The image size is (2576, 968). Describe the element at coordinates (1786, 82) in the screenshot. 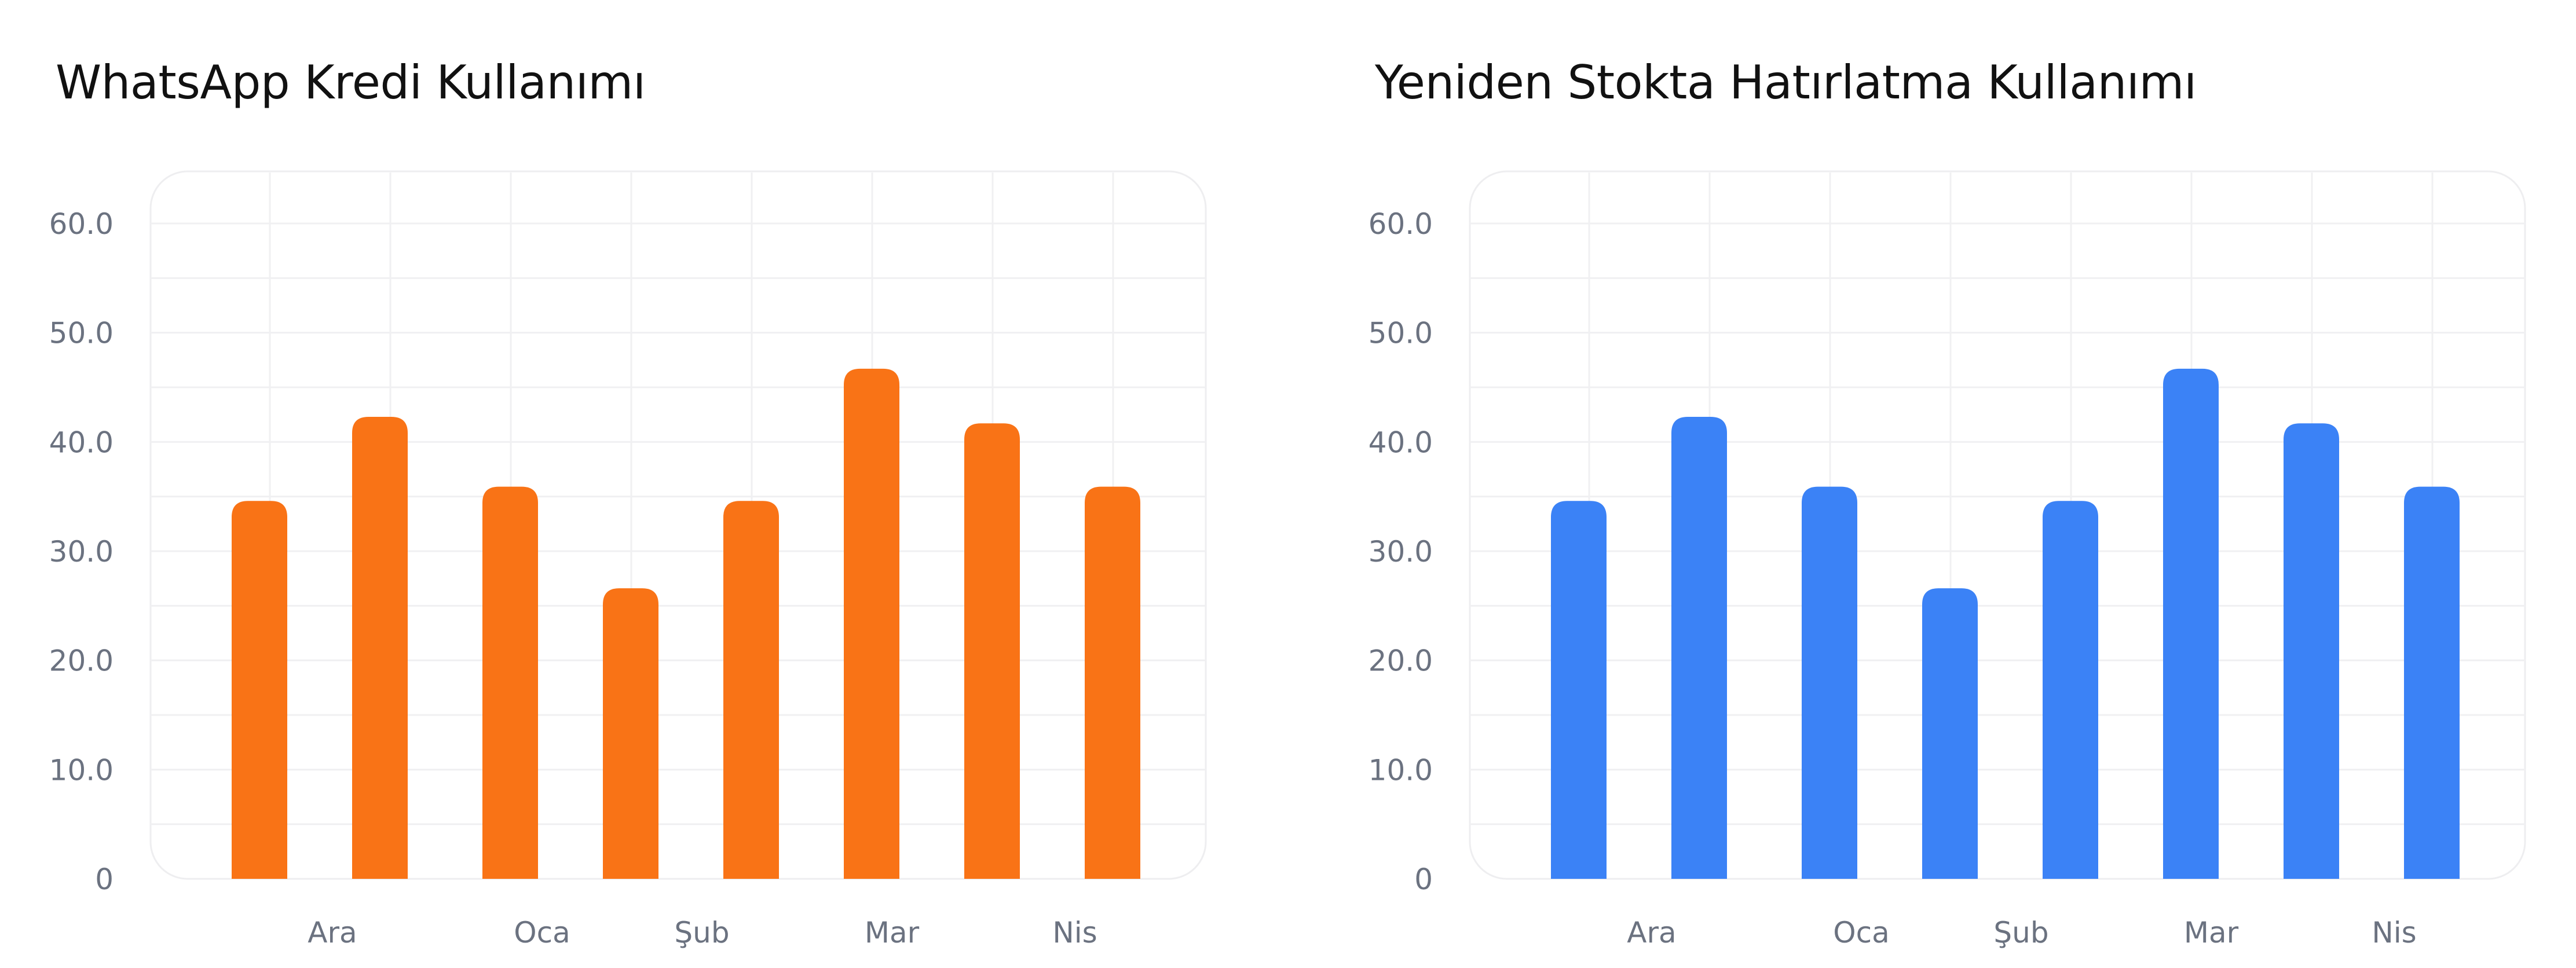

I see `chart-title: Yeniden Stokta Hatırlatma Kullanımı` at that location.